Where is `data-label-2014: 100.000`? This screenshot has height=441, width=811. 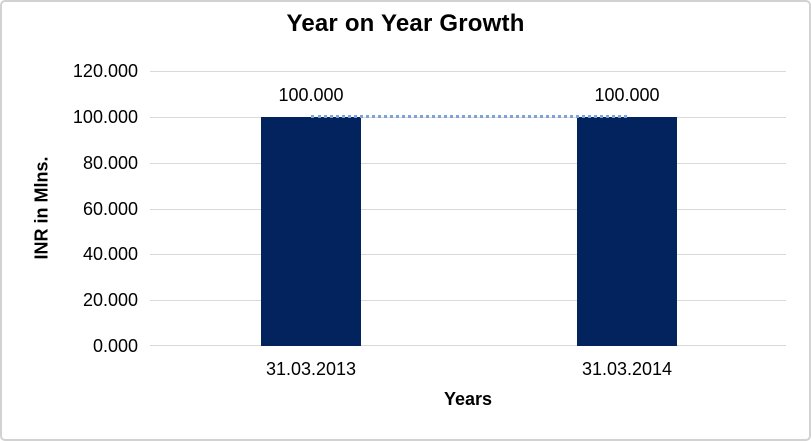 data-label-2014: 100.000 is located at coordinates (627, 95).